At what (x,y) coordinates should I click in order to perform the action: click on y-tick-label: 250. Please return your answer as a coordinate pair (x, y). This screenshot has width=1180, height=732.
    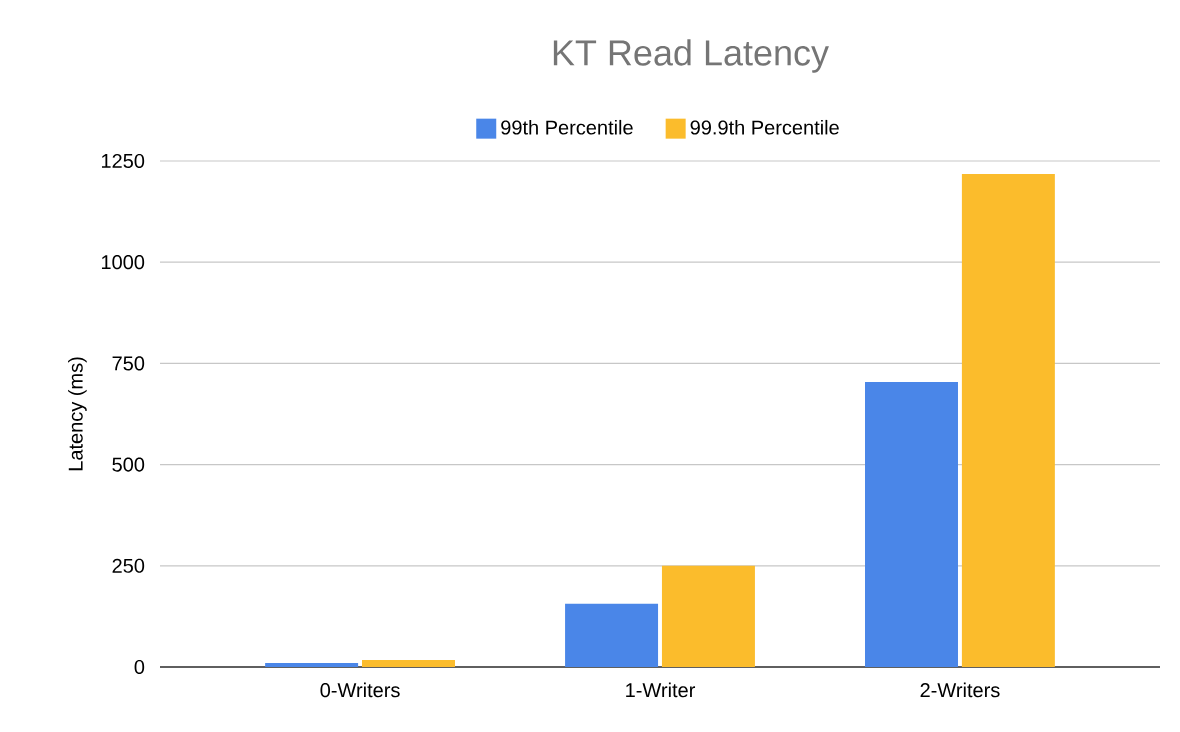
    Looking at the image, I should click on (128, 565).